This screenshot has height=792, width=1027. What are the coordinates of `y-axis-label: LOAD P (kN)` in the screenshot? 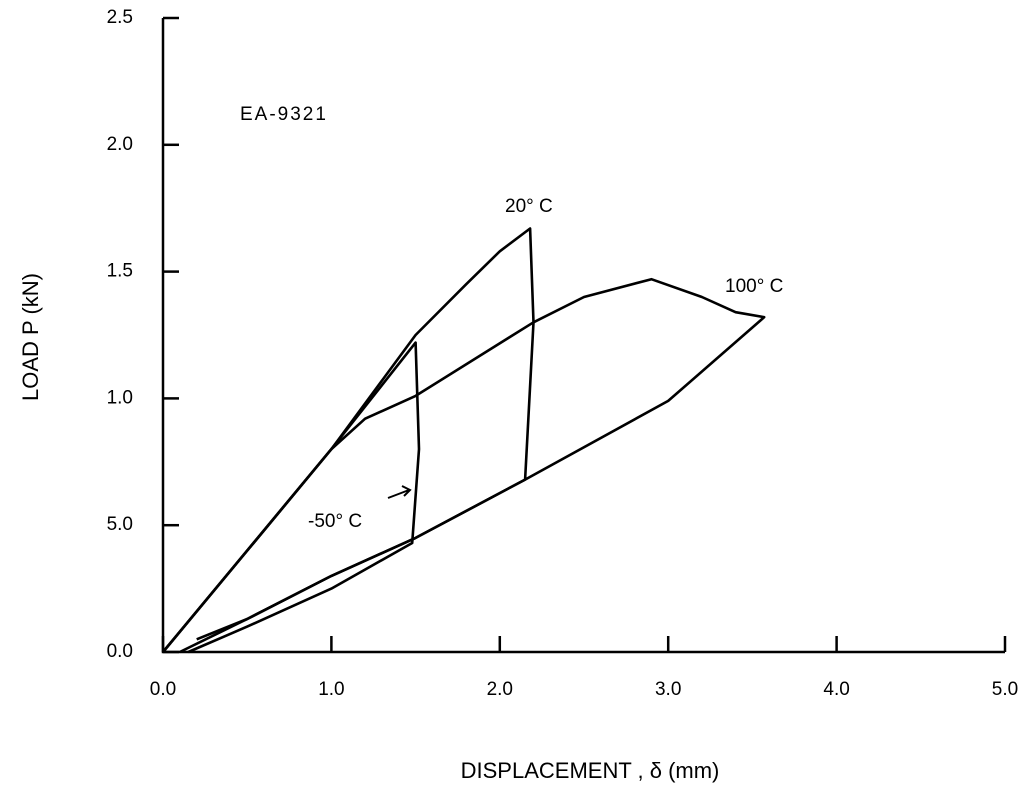 It's located at (30, 337).